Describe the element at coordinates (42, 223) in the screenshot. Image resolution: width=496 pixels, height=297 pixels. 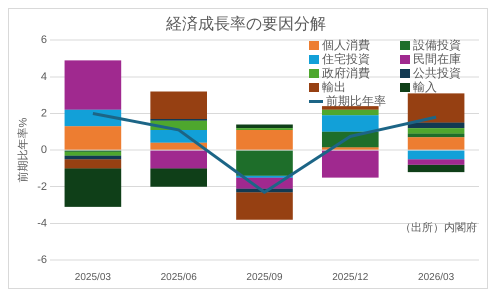
I see `y-tick-label: -4` at that location.